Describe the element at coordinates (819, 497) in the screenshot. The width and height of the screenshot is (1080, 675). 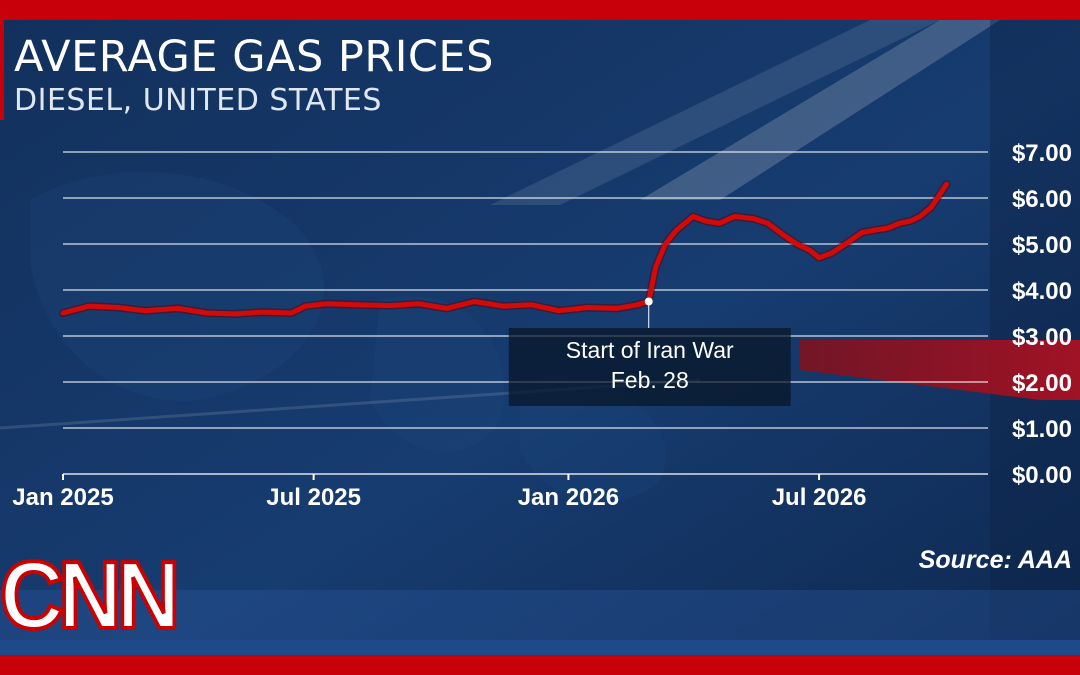
I see `x-tick-label: Jul 2026` at that location.